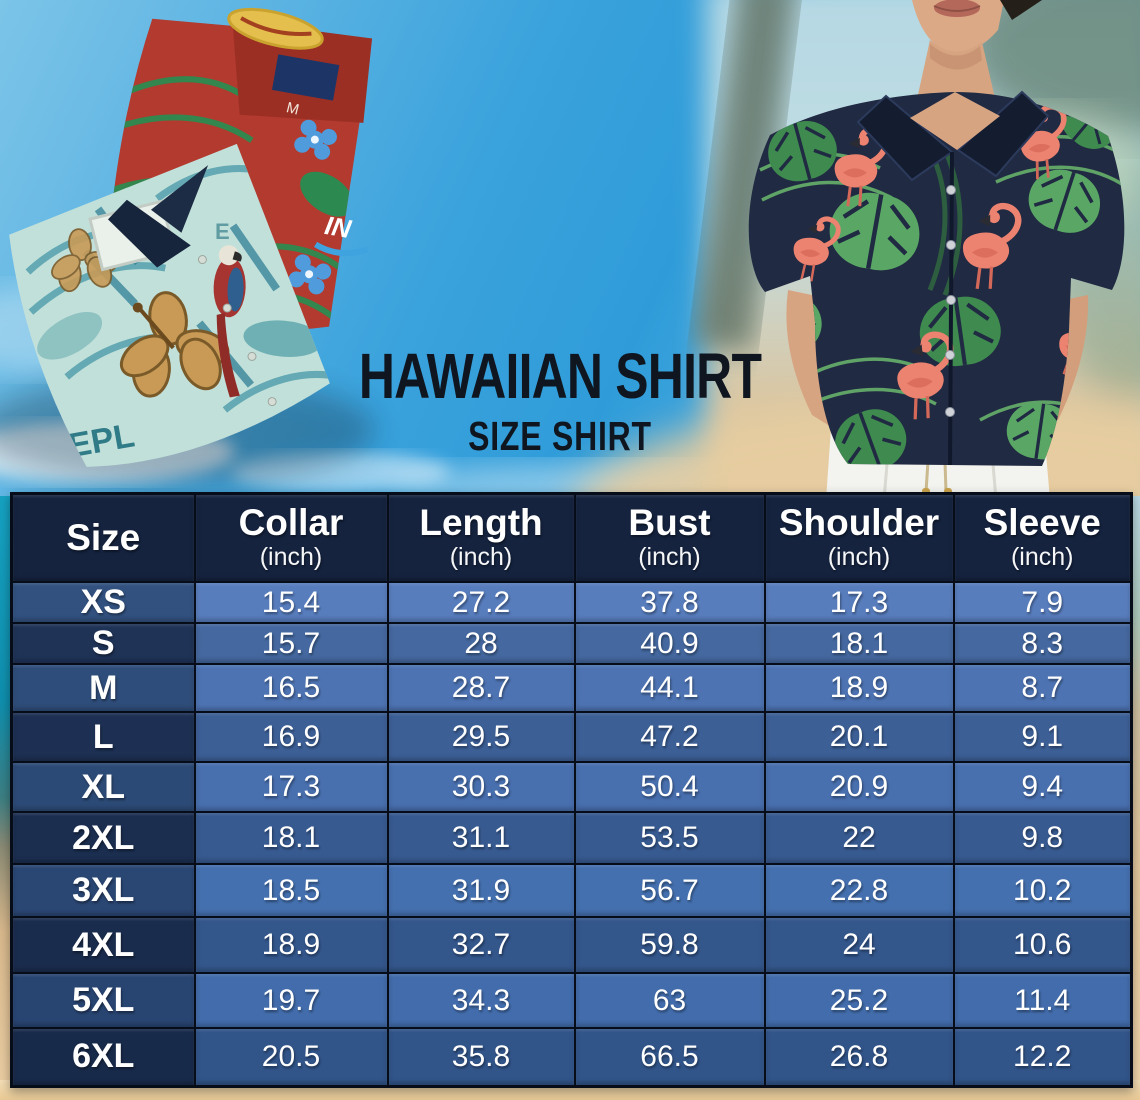 Image resolution: width=1140 pixels, height=1100 pixels. Describe the element at coordinates (958, 26) in the screenshot. I see `model-face` at that location.